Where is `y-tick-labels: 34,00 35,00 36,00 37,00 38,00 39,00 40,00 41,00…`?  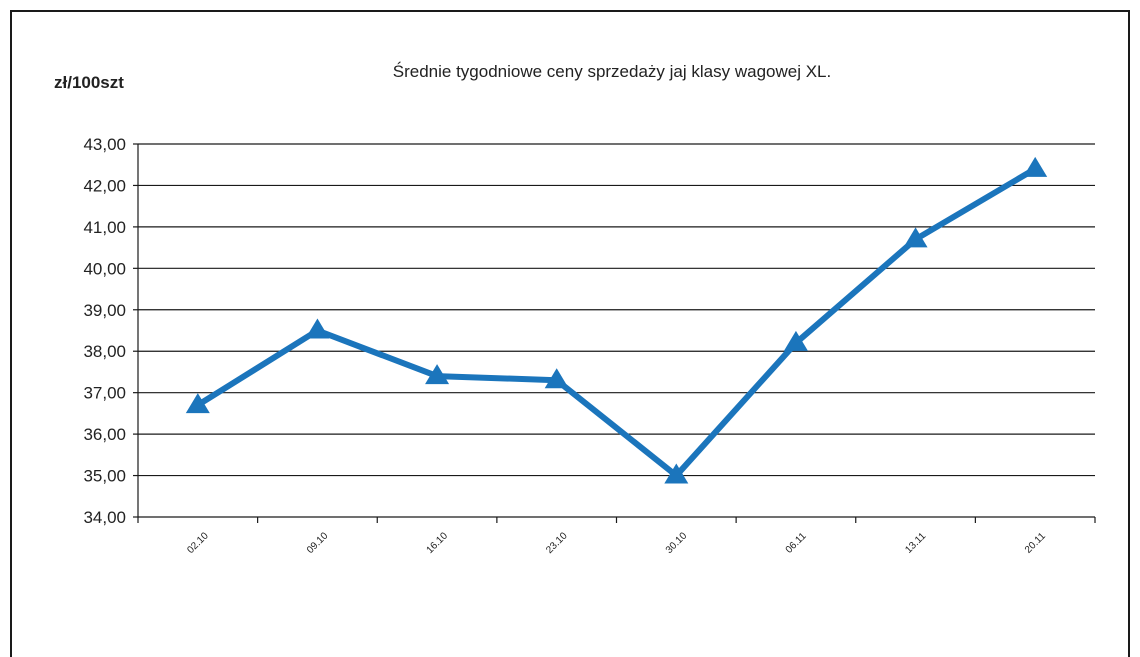
y-tick-labels: 34,00 35,00 36,00 37,00 38,00 39,00 40,00 41,00… is located at coordinates (104, 331).